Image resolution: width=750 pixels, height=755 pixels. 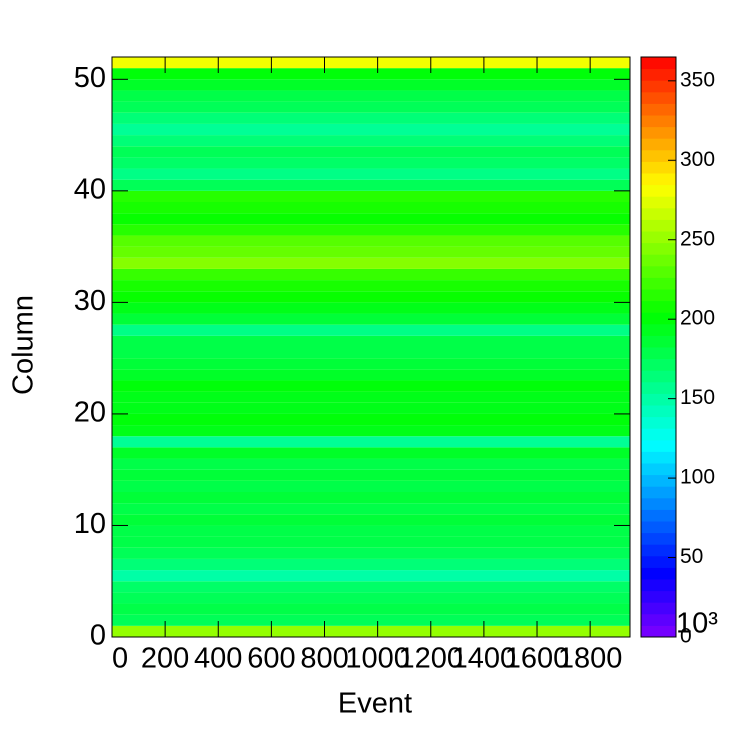 I want to click on palette-frame, so click(x=658, y=347).